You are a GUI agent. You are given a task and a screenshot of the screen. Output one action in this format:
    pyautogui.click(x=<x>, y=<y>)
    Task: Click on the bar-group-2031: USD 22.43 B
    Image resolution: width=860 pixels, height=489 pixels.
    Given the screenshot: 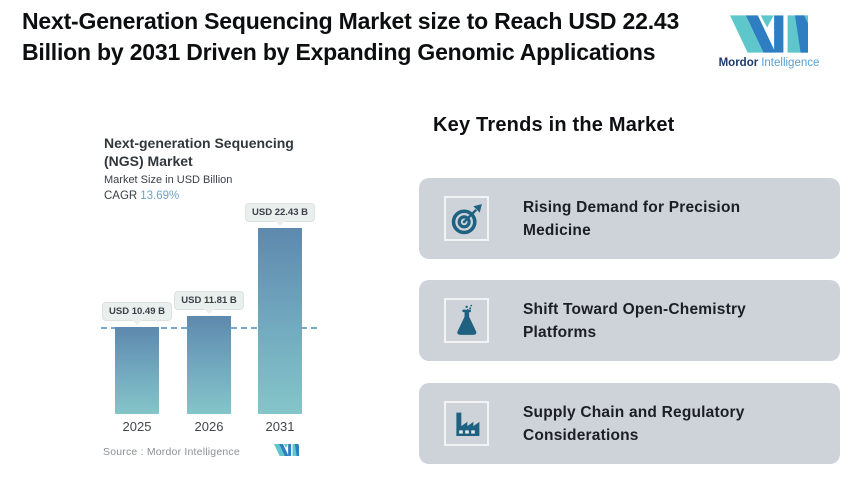 What is the action you would take?
    pyautogui.click(x=280, y=308)
    